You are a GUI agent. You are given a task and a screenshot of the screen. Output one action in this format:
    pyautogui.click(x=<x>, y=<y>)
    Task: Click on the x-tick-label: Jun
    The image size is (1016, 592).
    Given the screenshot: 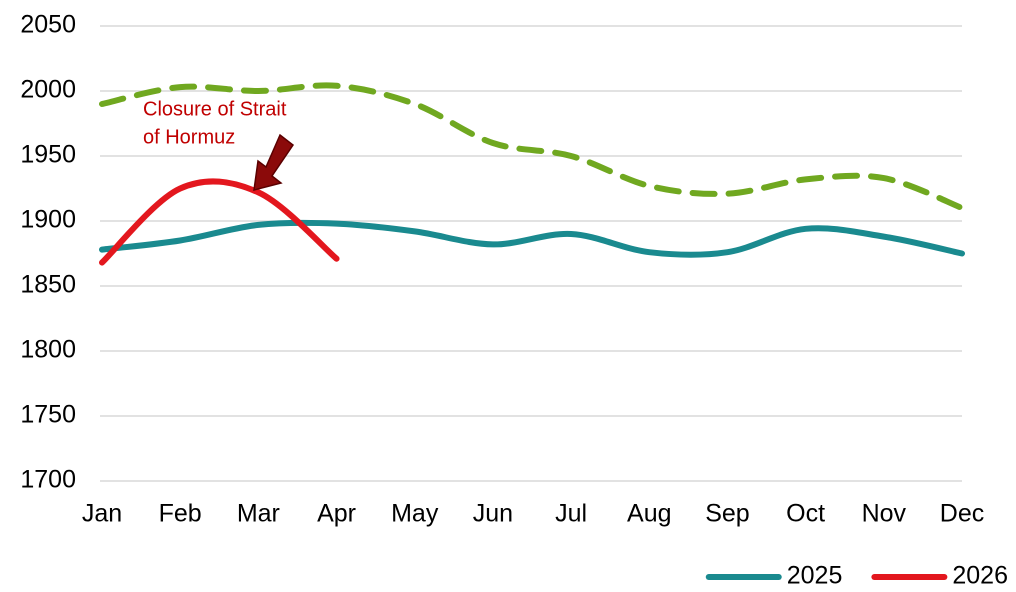 What is the action you would take?
    pyautogui.click(x=493, y=514)
    